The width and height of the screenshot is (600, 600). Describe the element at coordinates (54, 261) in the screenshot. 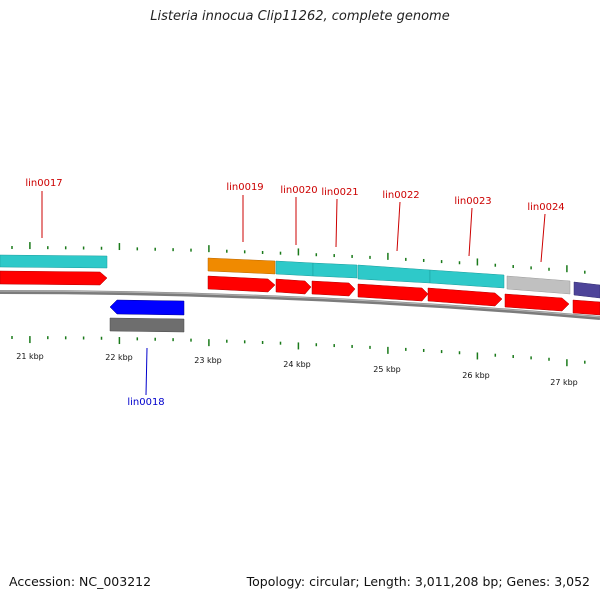

I see `cog-block-lin0017` at that location.